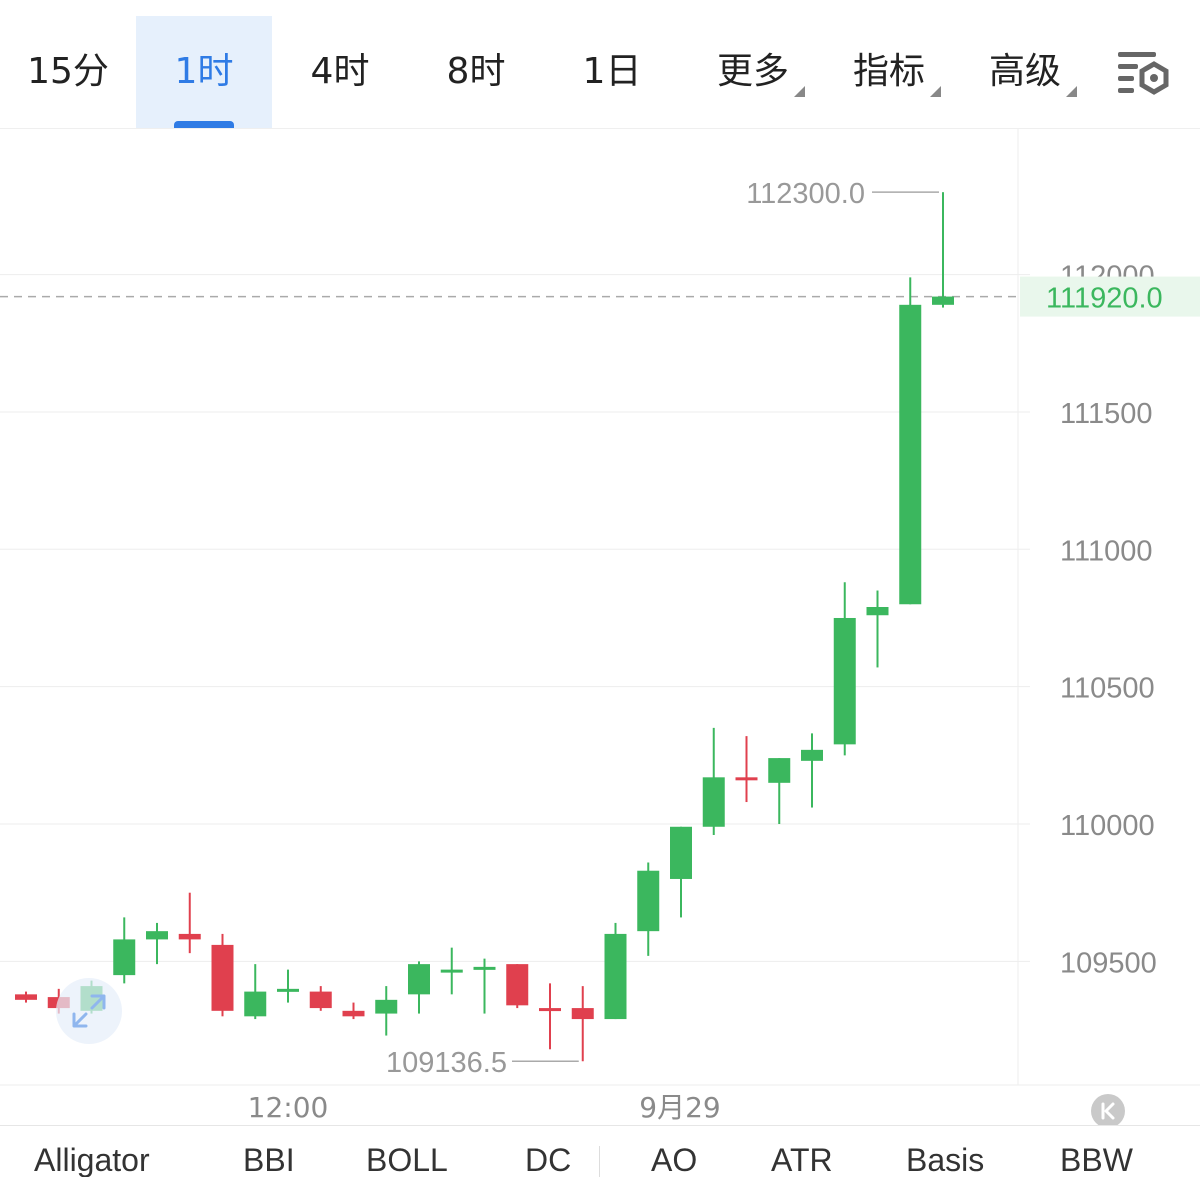 Image resolution: width=1200 pixels, height=1177 pixels. I want to click on indicators-dropdown: 指标, so click(889, 72).